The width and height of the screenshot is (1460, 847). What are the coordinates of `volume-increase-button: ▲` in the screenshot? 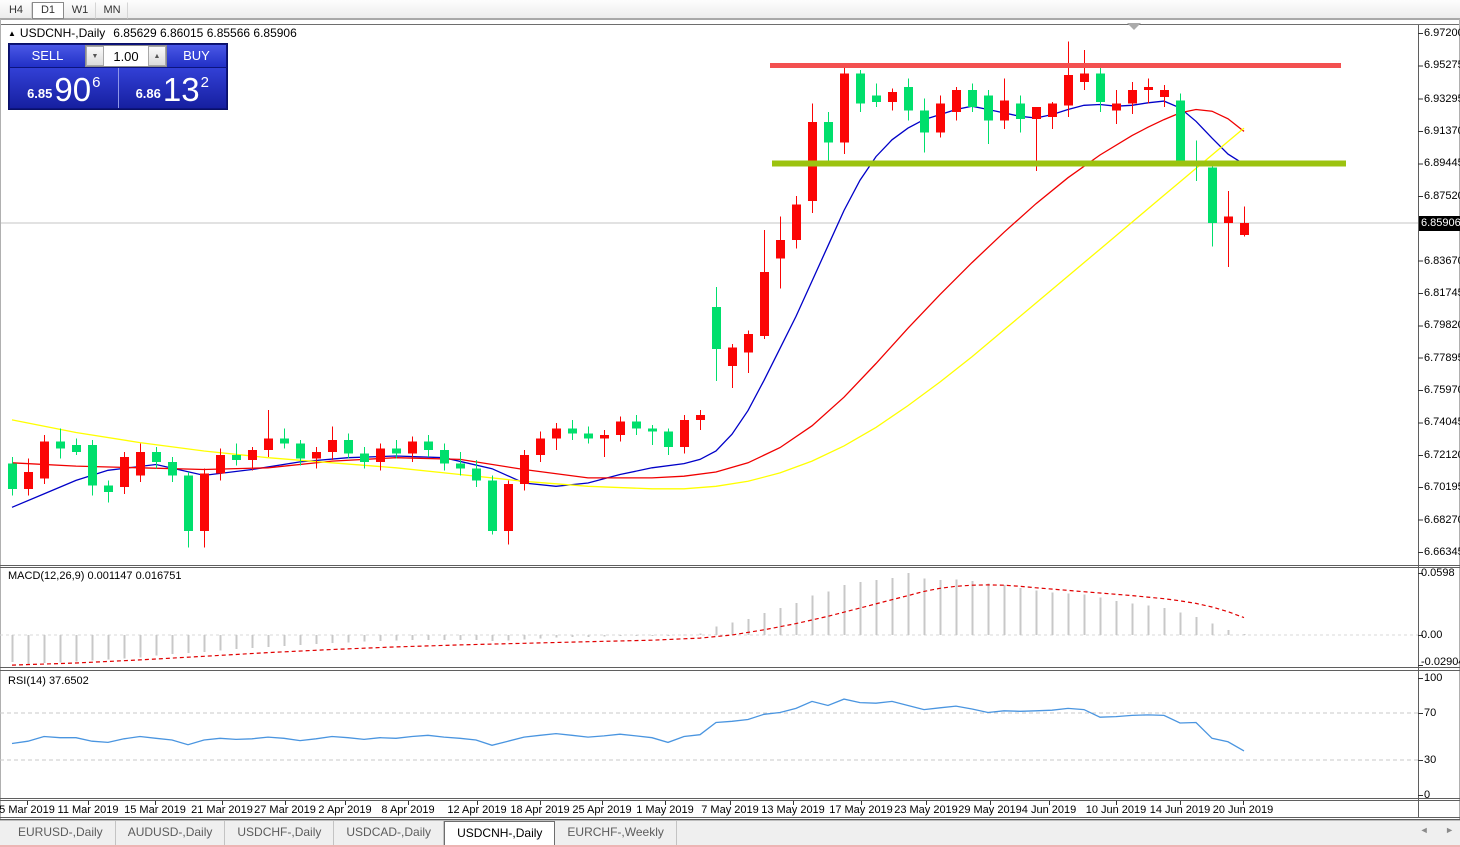 It's located at (157, 56).